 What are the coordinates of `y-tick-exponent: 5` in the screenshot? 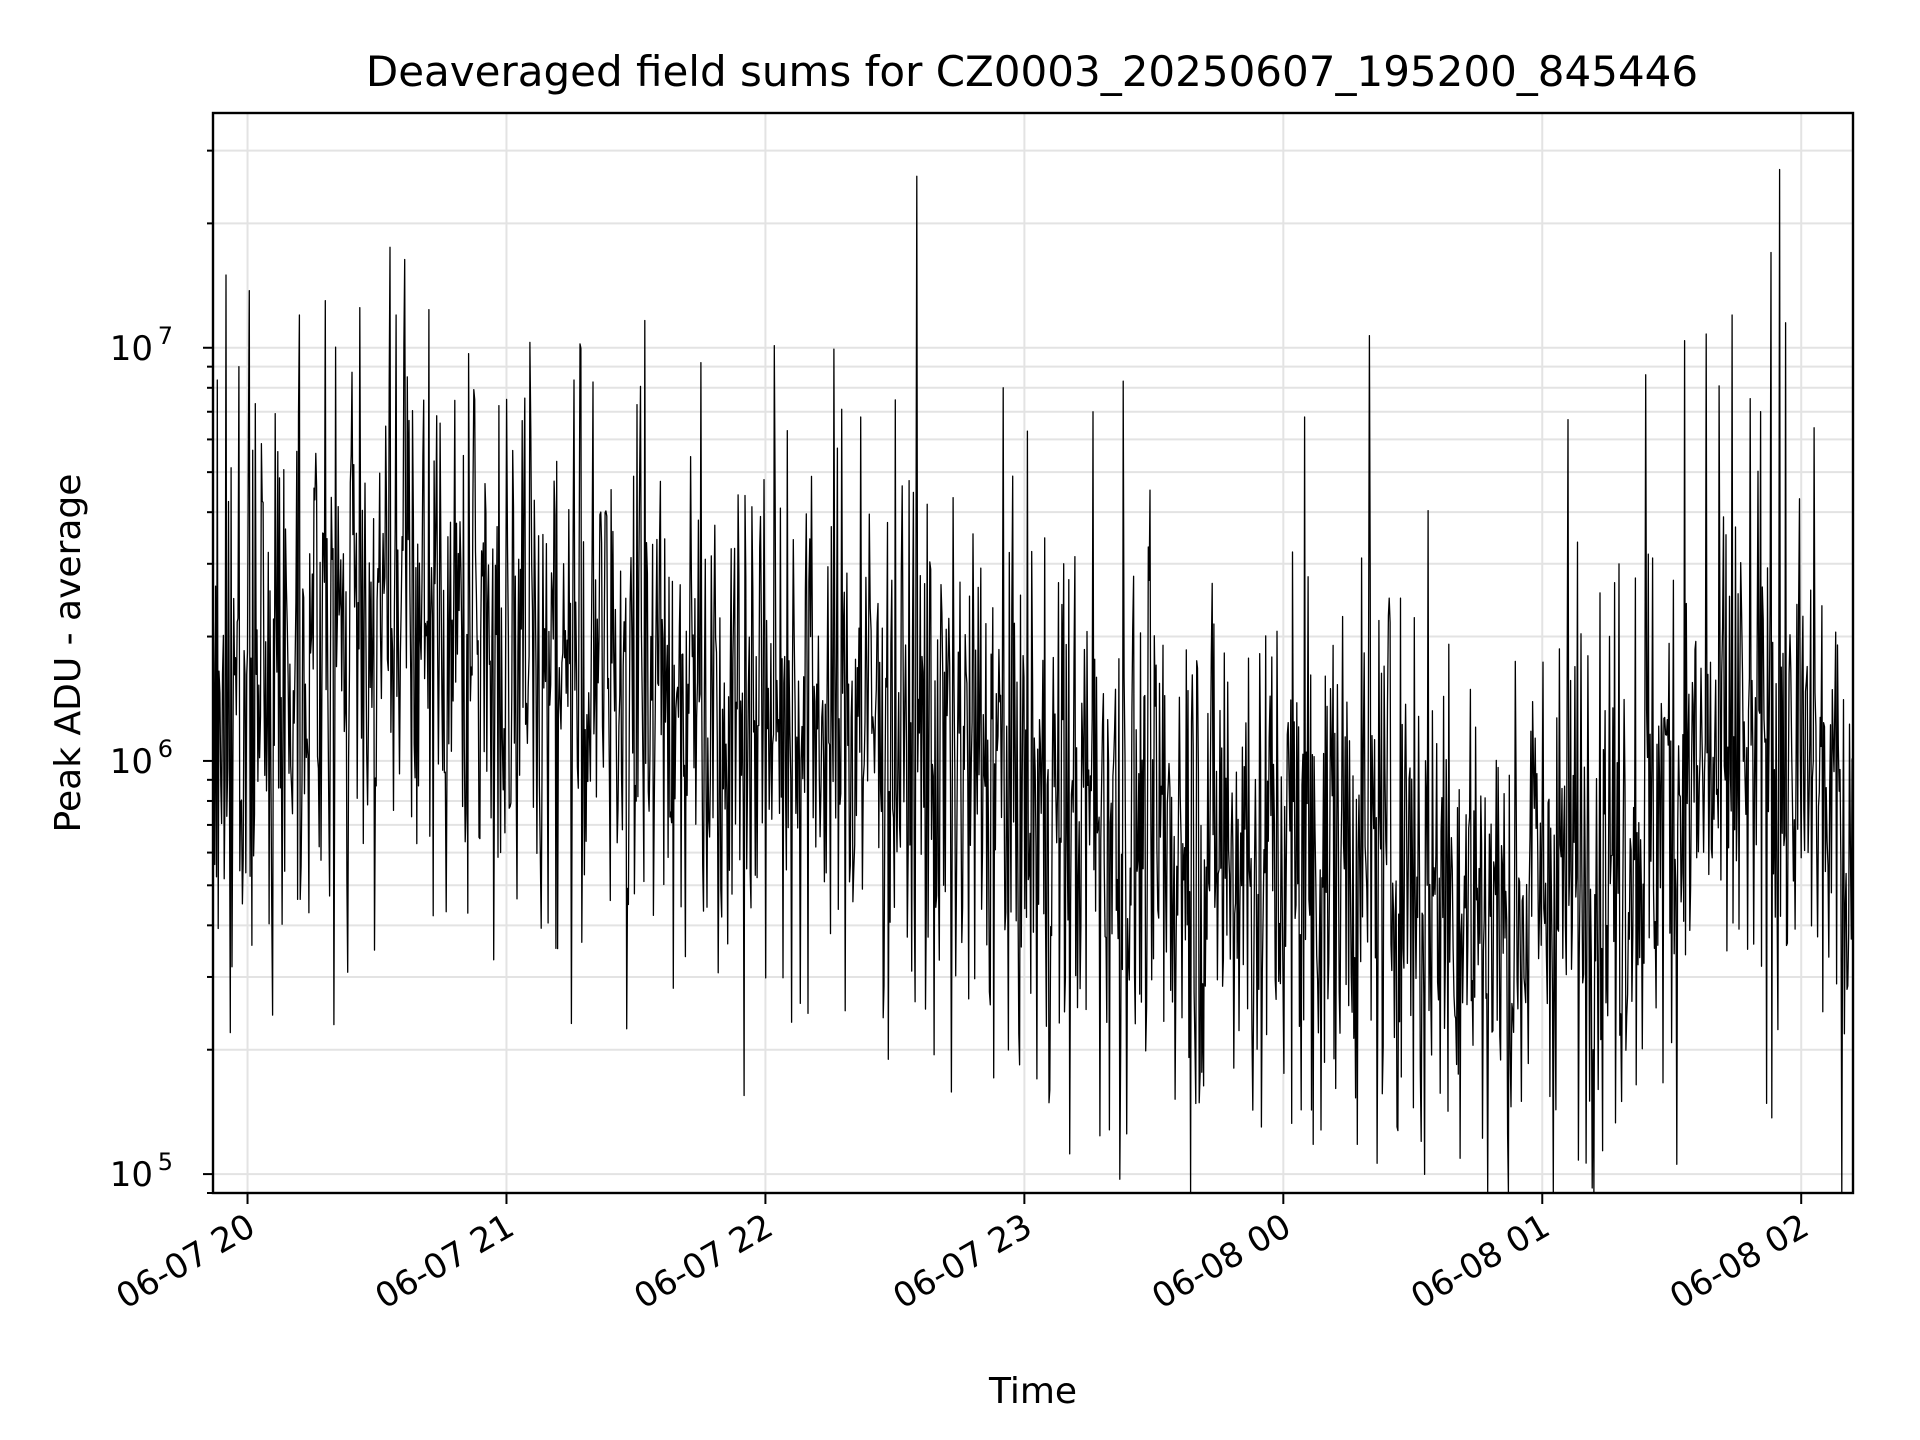 It's located at (165, 1162).